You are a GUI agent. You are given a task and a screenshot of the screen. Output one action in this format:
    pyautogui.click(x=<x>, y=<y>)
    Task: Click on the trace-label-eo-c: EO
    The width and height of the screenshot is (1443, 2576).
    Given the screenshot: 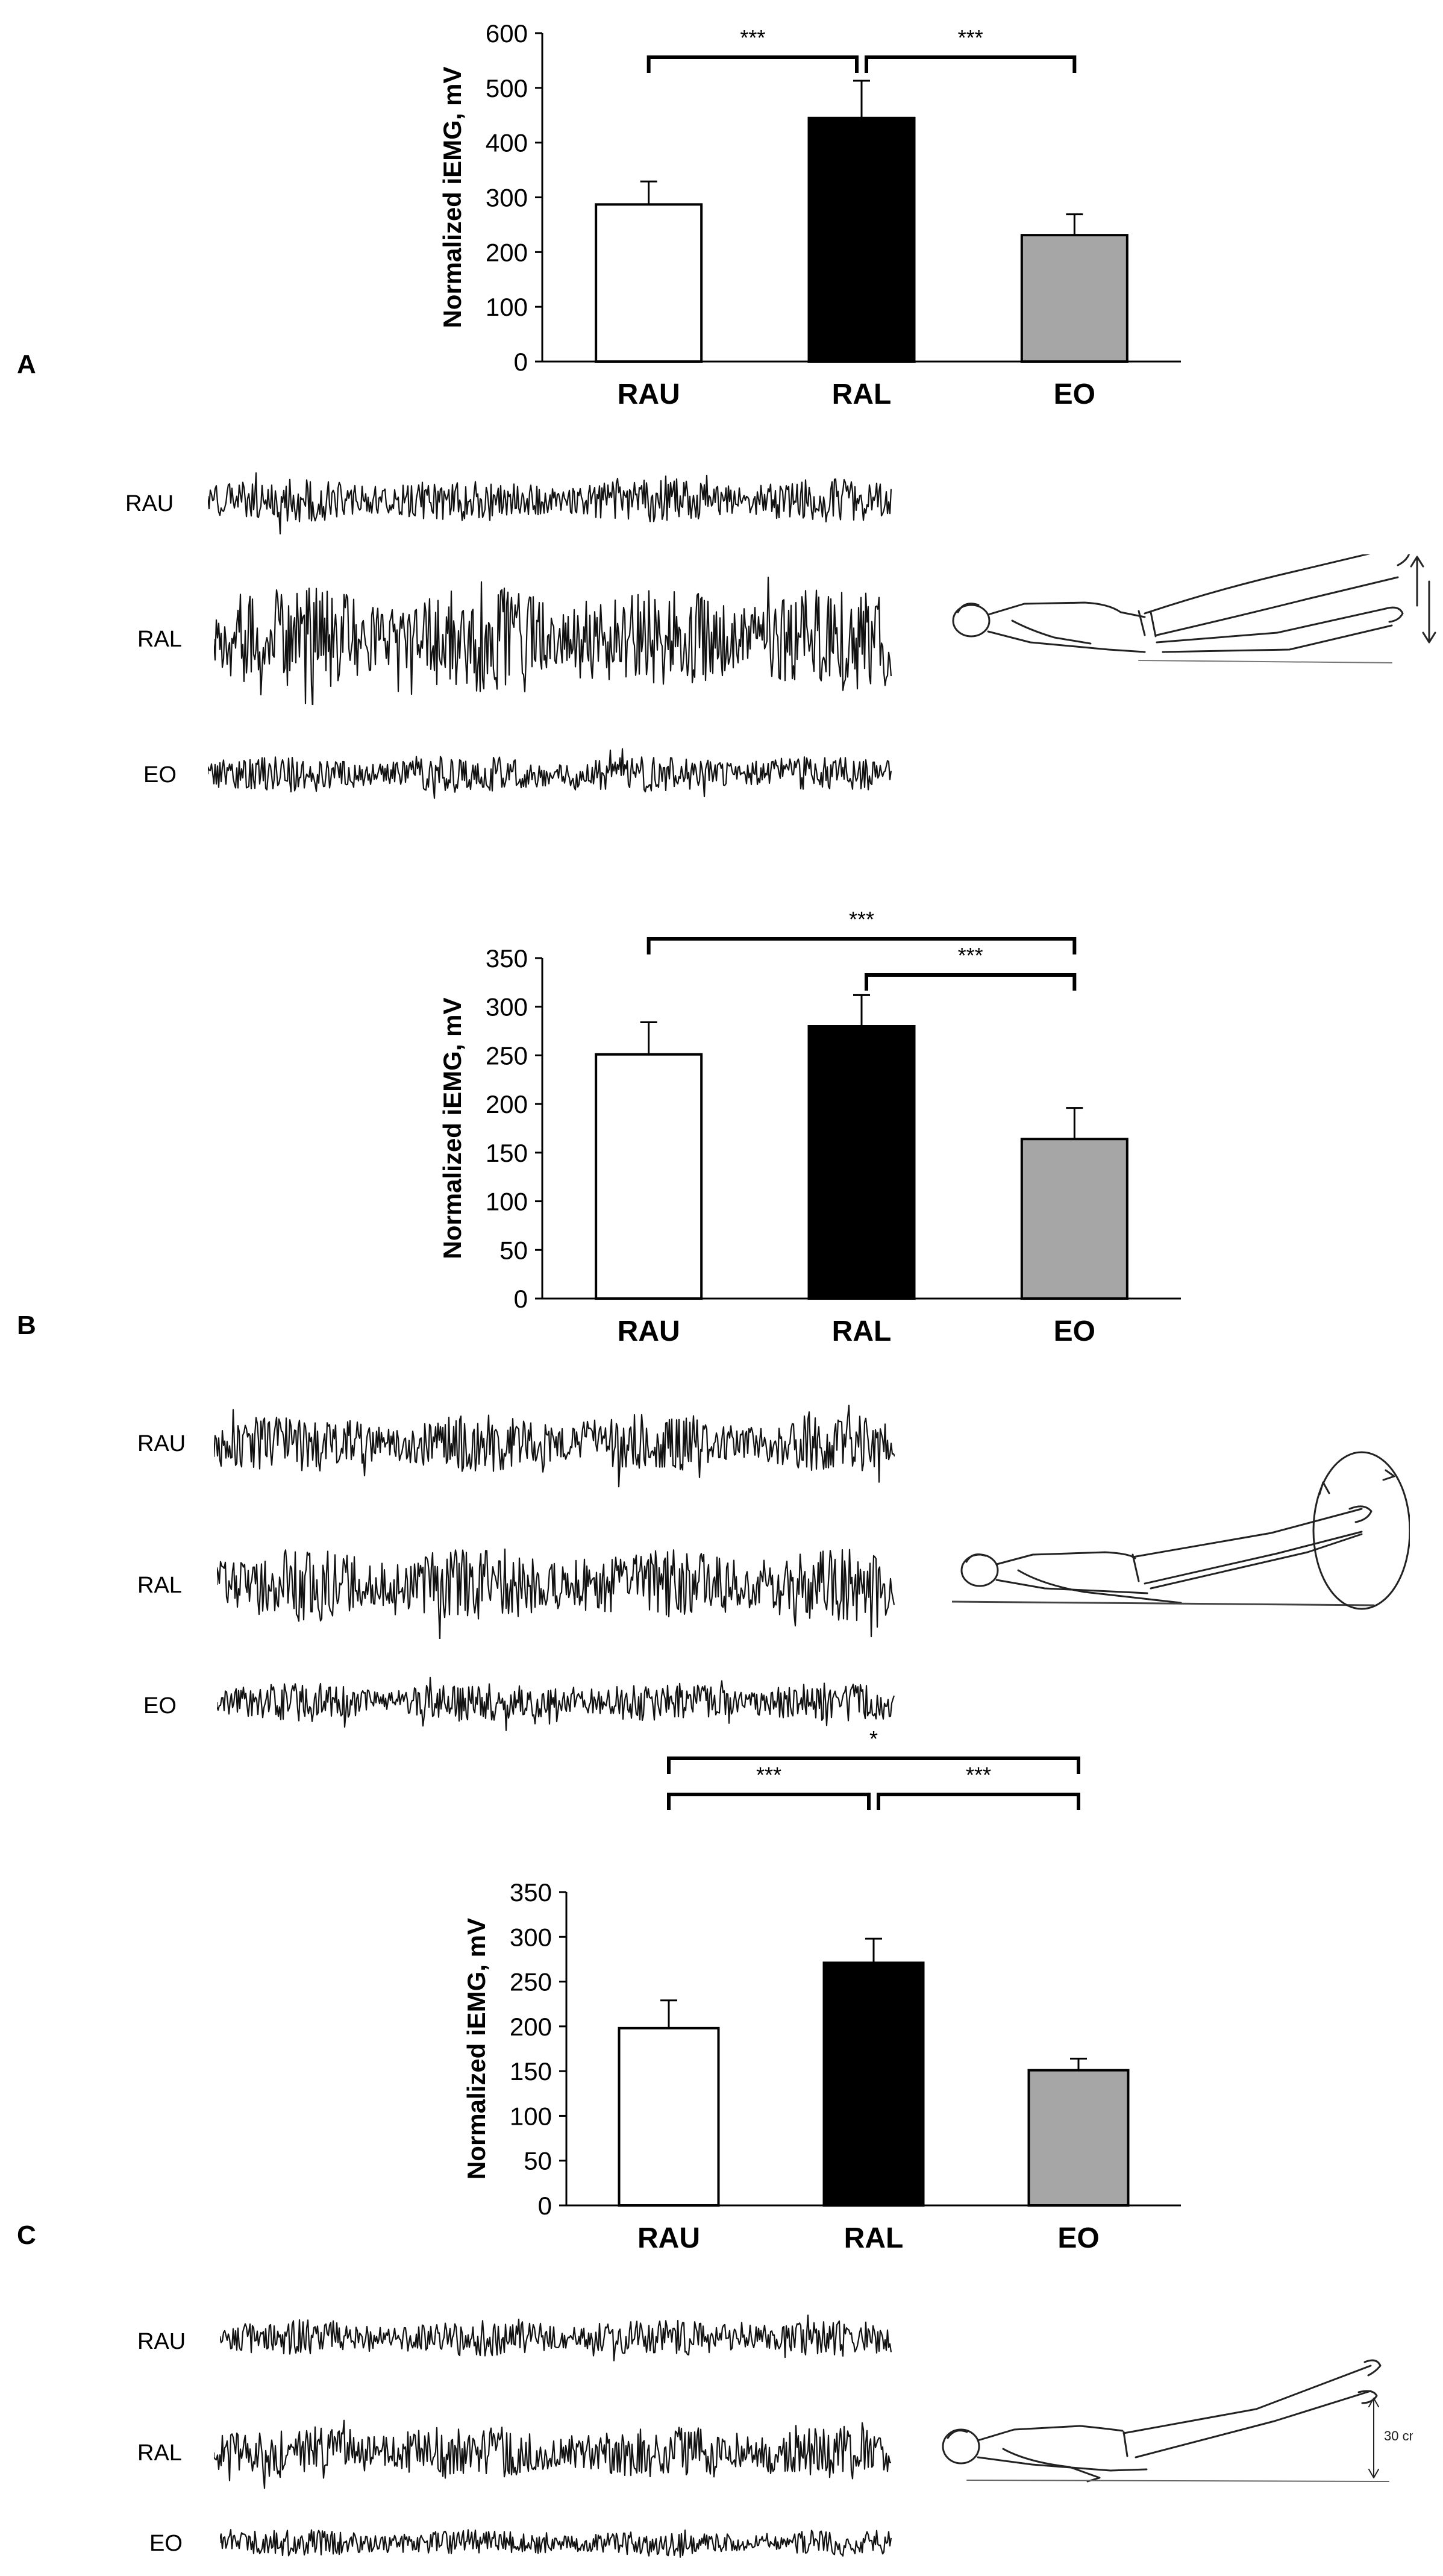 What is the action you would take?
    pyautogui.click(x=166, y=2543)
    